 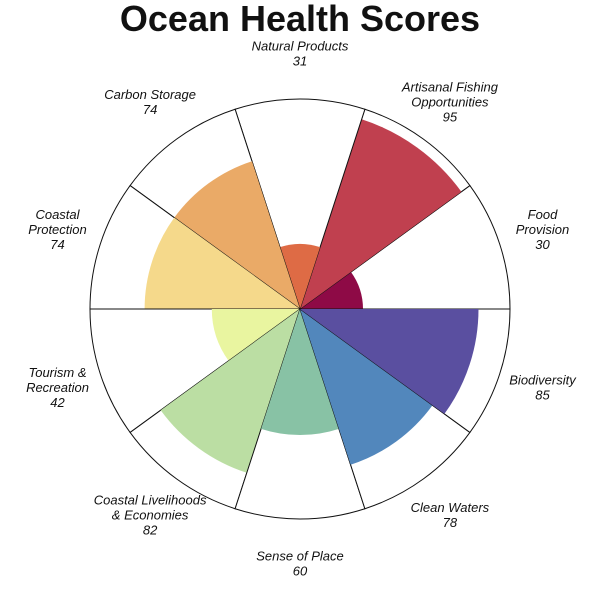 What do you see at coordinates (57, 244) in the screenshot?
I see `label-value-coastal-protection: 74` at bounding box center [57, 244].